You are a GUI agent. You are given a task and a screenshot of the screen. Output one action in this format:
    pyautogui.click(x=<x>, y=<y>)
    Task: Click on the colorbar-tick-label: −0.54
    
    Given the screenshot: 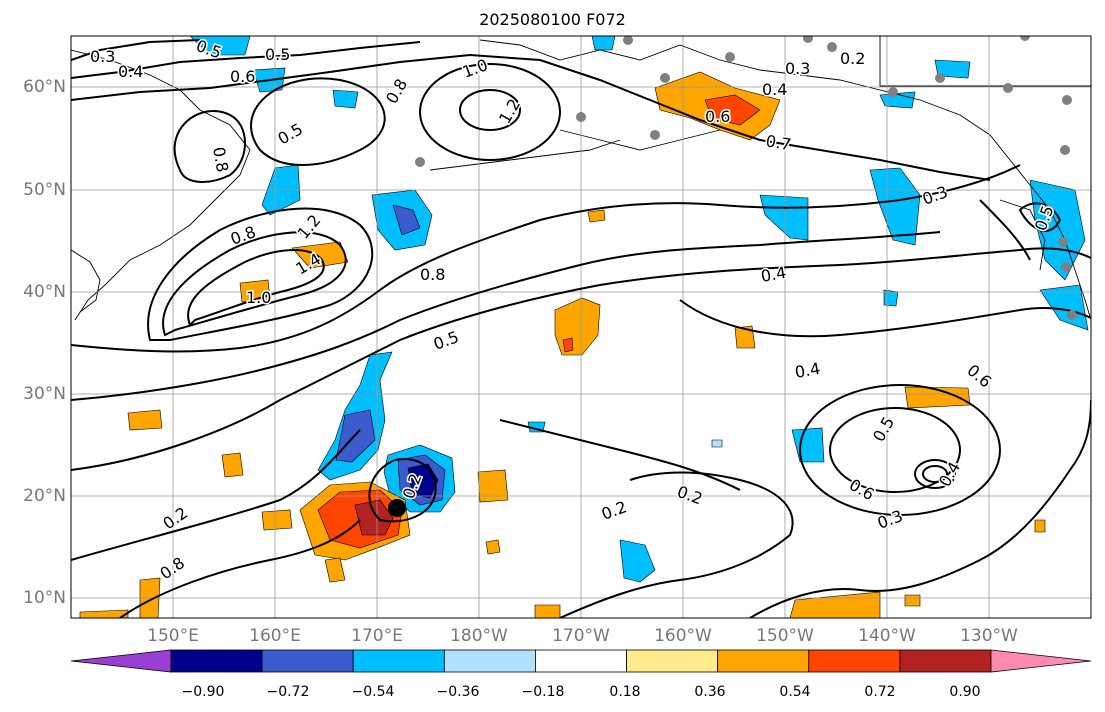 What is the action you would take?
    pyautogui.click(x=373, y=692)
    